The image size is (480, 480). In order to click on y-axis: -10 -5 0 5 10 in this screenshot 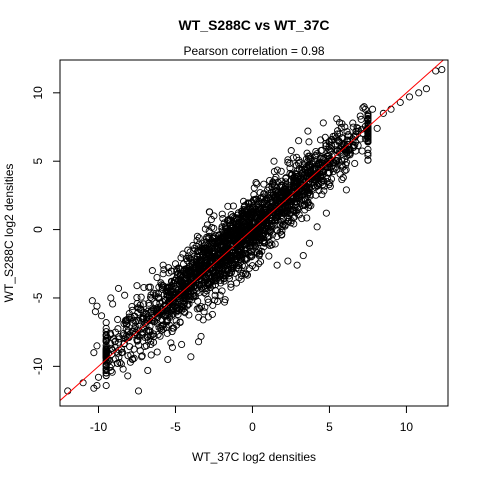, I will do `click(46, 230)`.